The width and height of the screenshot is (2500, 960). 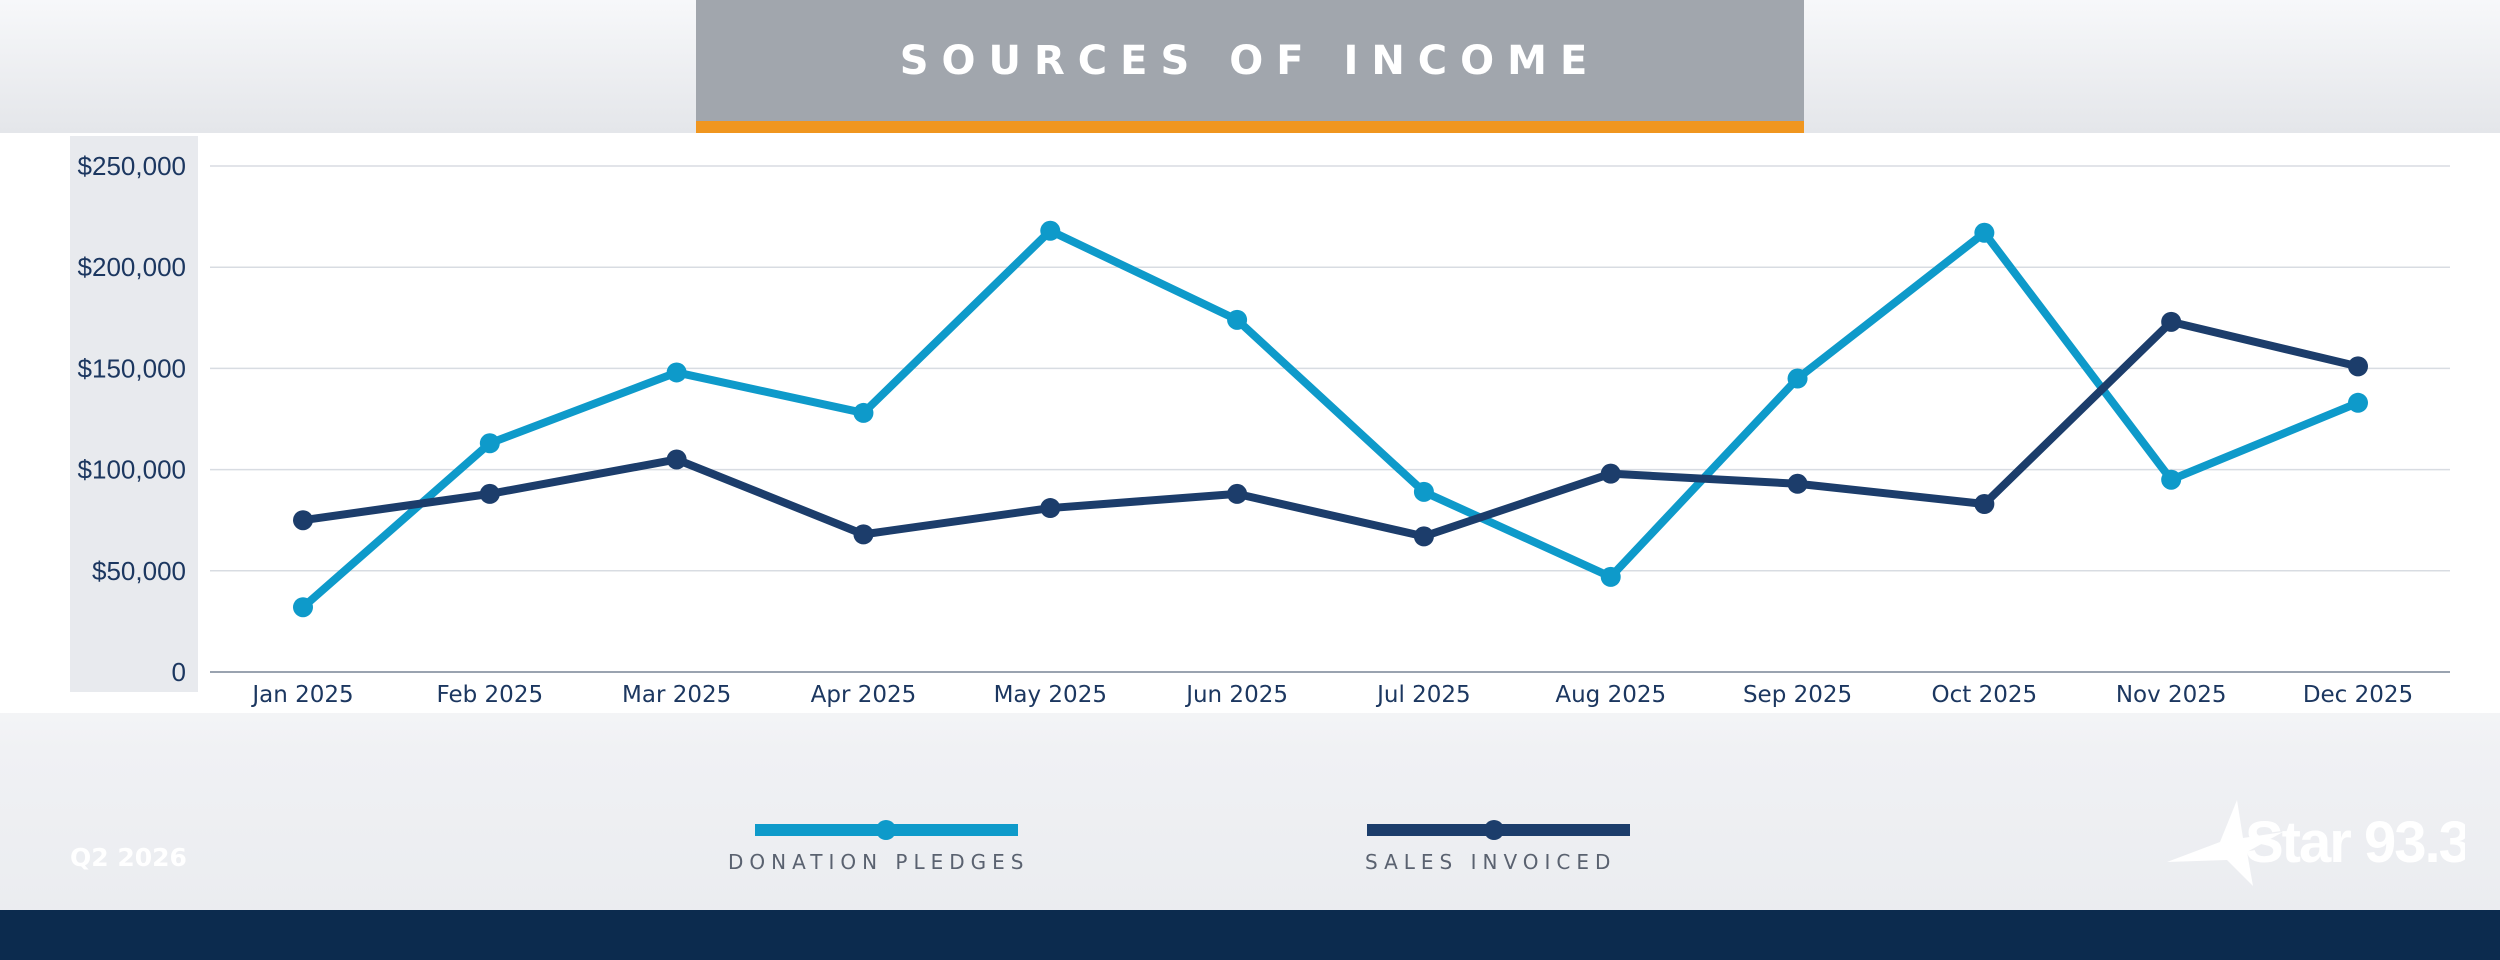 What do you see at coordinates (1610, 695) in the screenshot?
I see `x-tick-label: Aug 2025` at bounding box center [1610, 695].